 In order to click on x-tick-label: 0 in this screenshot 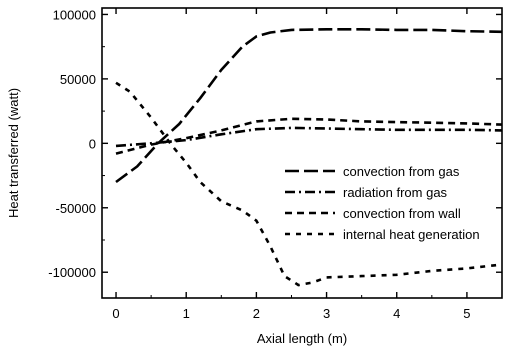, I will do `click(115, 313)`.